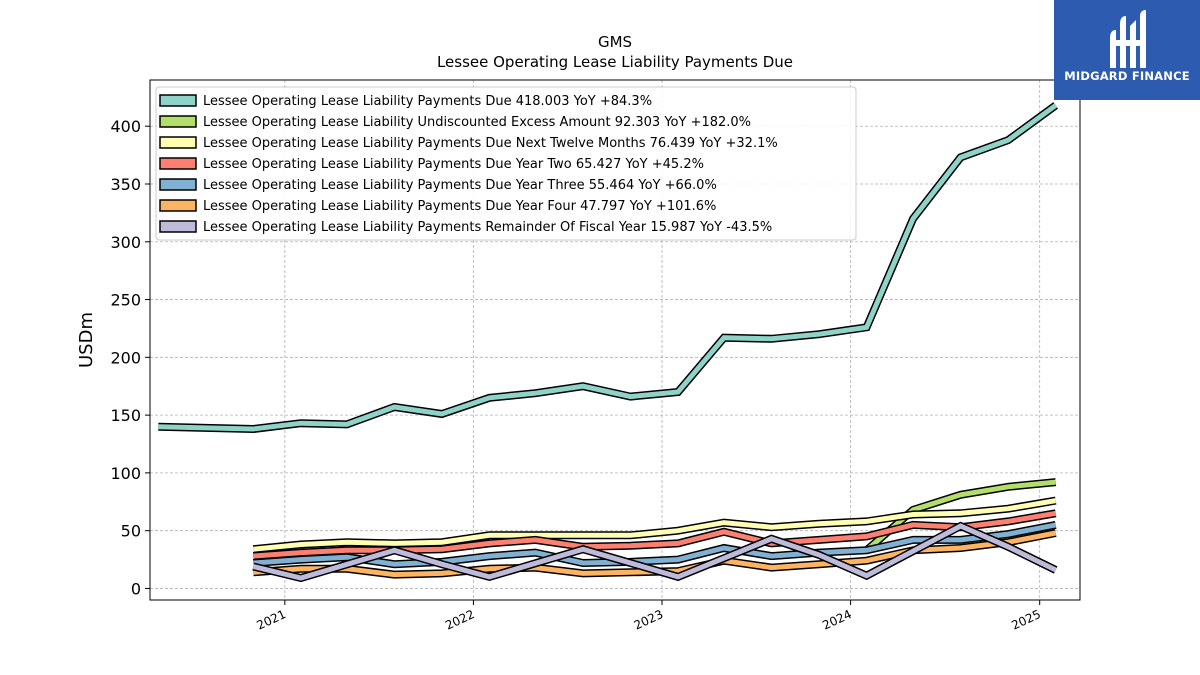 Image resolution: width=1200 pixels, height=675 pixels. I want to click on y-axis-label: USDm, so click(86, 340).